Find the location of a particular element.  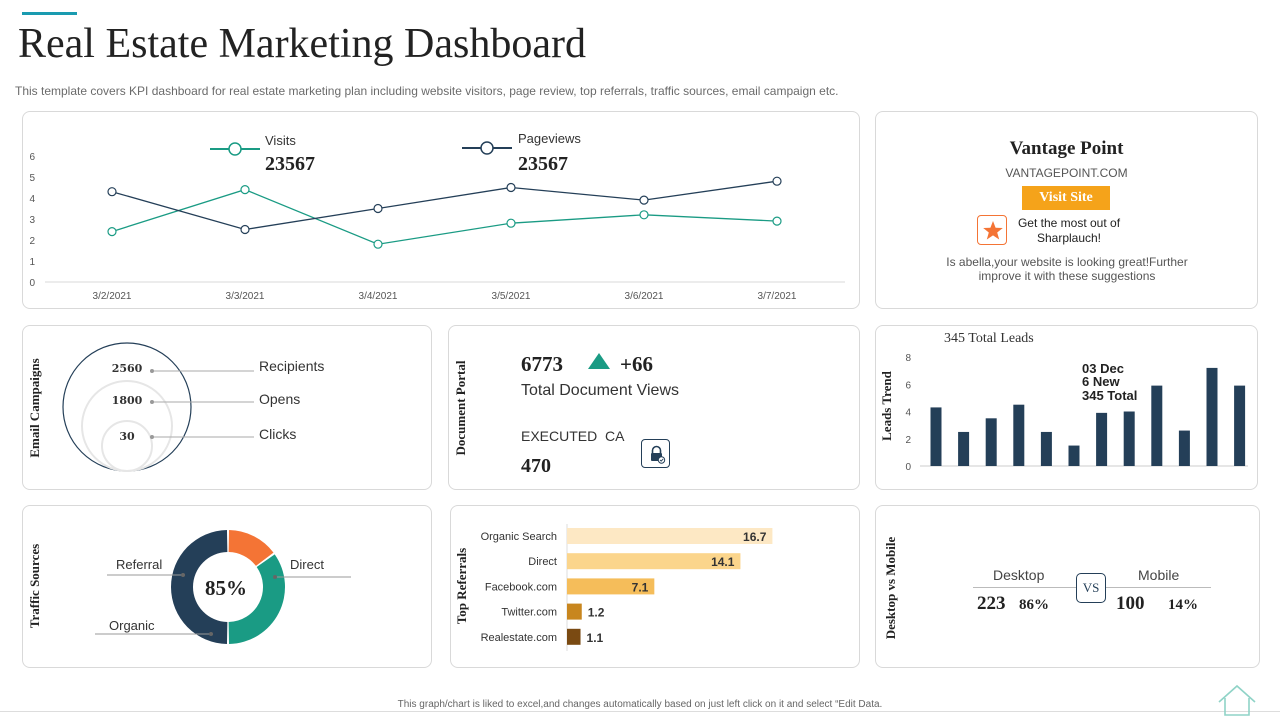

leads-tooltip-total: 345 Total is located at coordinates (1109, 395).